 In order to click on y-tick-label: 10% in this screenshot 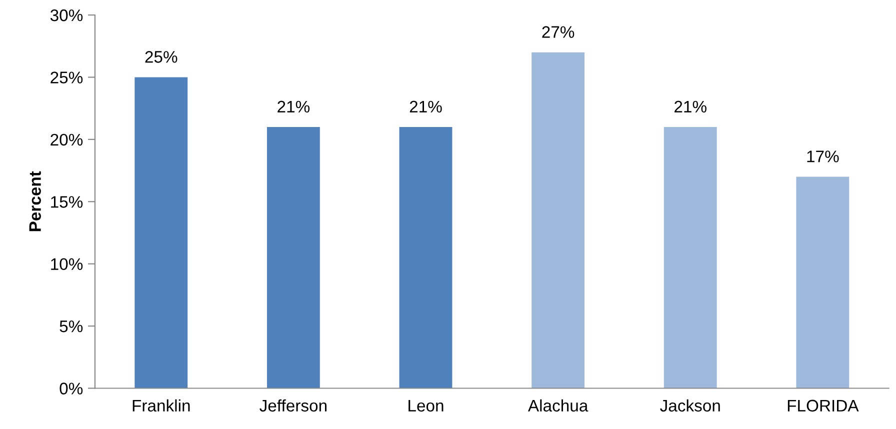, I will do `click(67, 264)`.